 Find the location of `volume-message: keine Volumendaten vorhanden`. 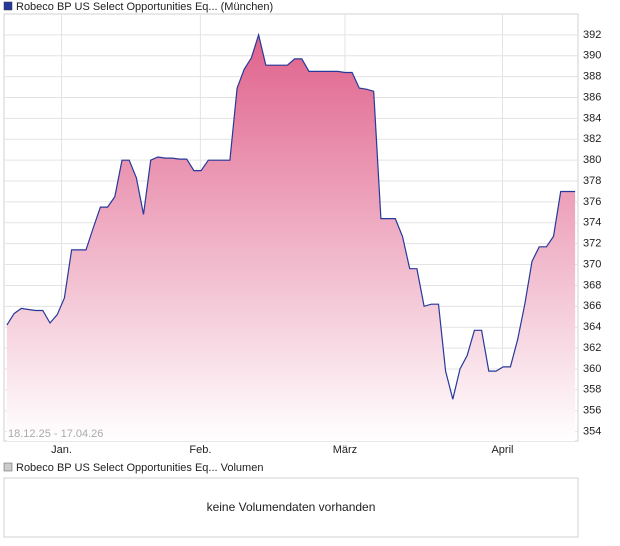

volume-message: keine Volumendaten vorhanden is located at coordinates (291, 507).